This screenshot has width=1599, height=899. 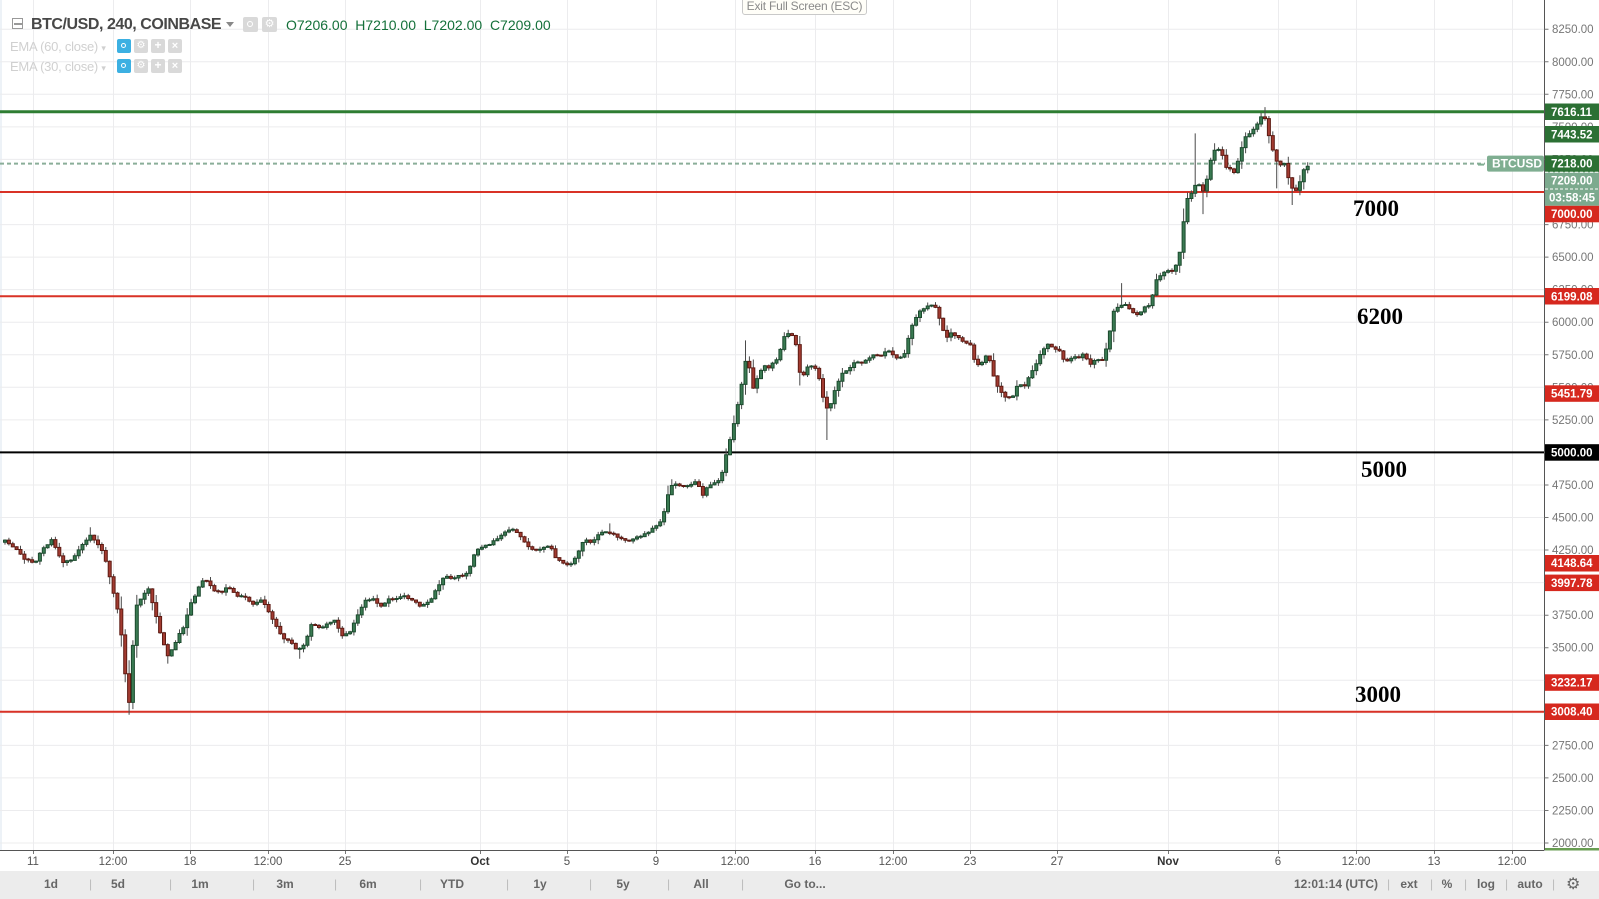 I want to click on svg-text: 4250.00, so click(x=1573, y=551).